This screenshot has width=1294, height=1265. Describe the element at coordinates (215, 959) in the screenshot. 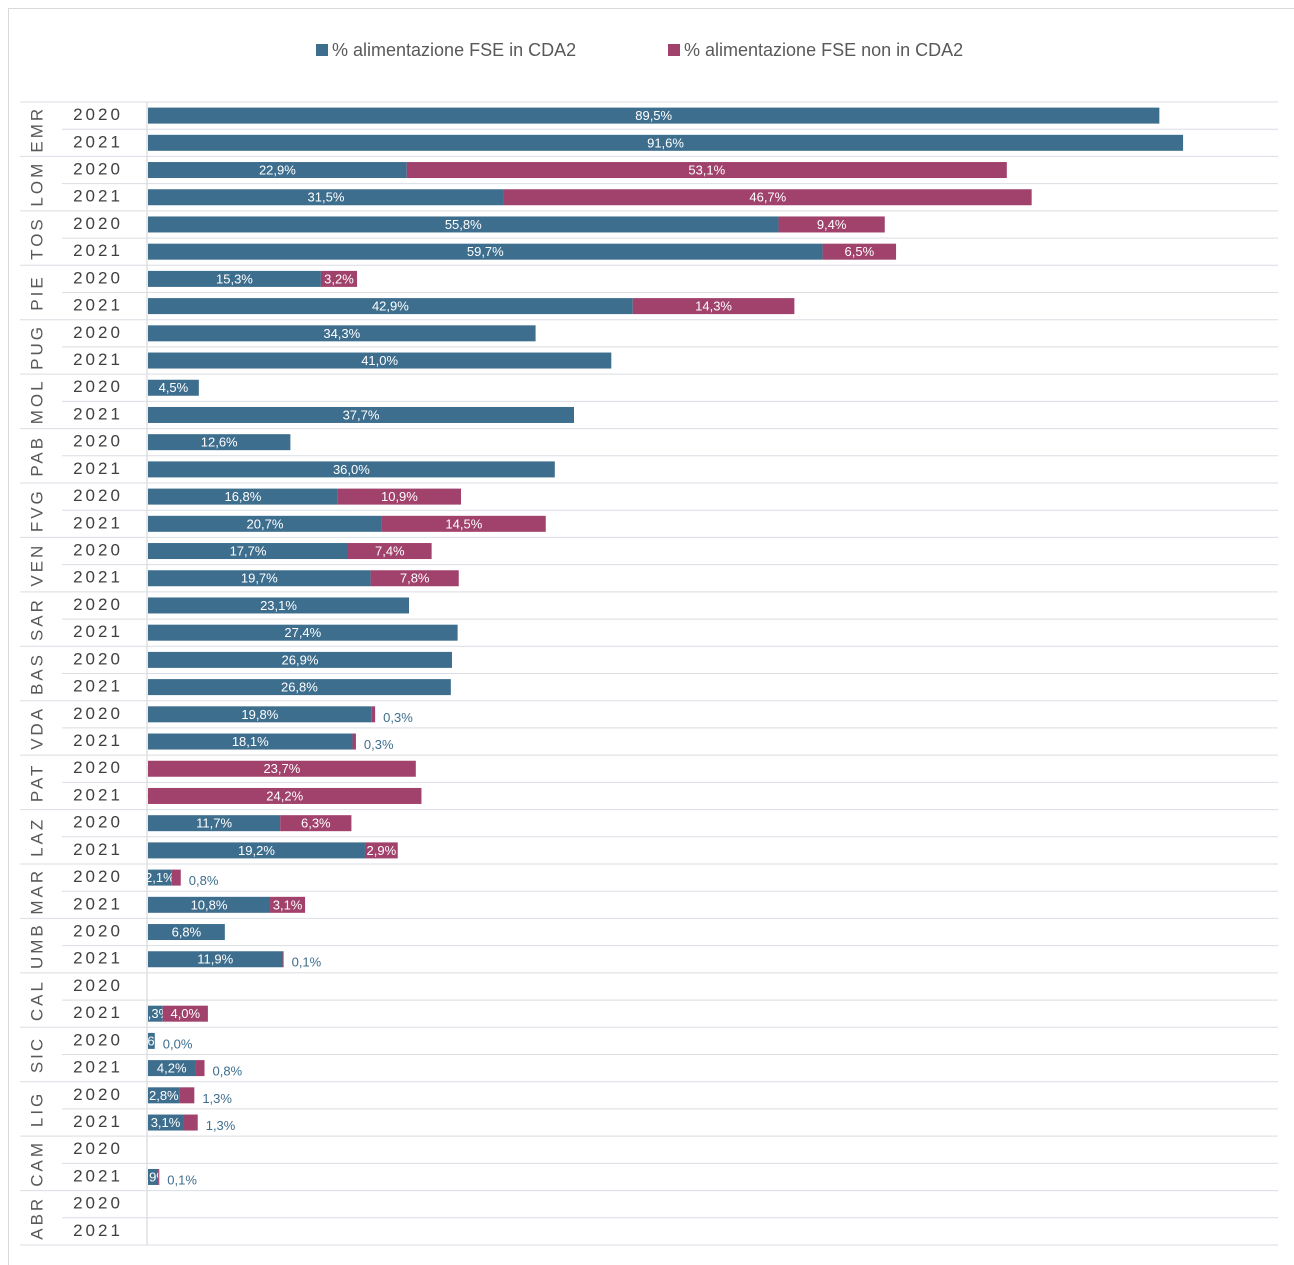

I see `value-label: 11,9%` at that location.